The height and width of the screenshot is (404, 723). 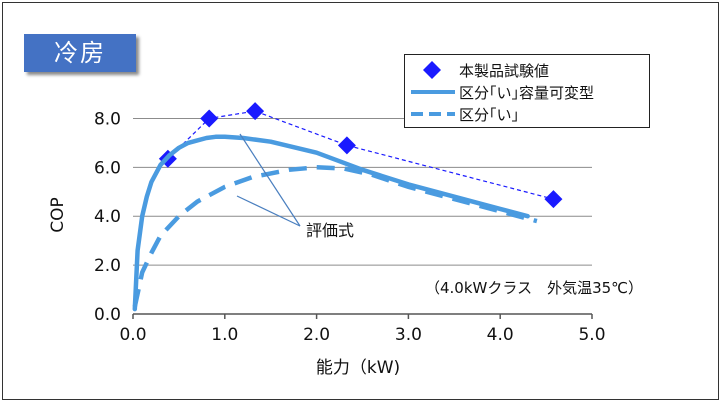 I want to click on x-tick-label: 1.0, so click(x=224, y=335).